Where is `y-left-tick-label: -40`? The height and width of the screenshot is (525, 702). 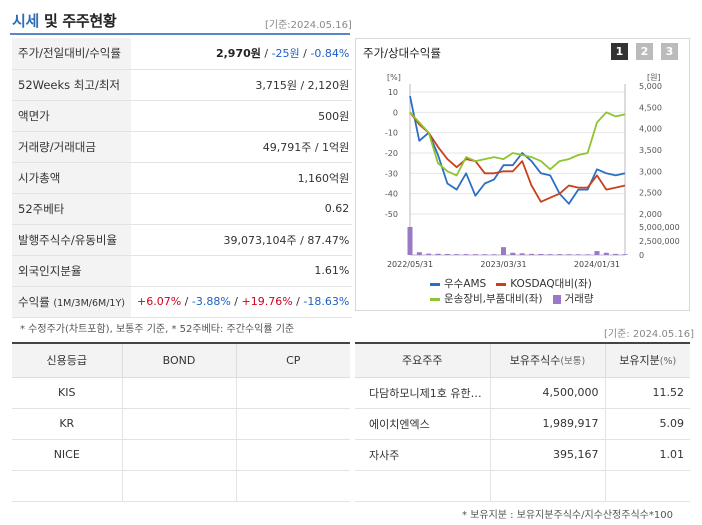
y-left-tick-label: -40 is located at coordinates (391, 194).